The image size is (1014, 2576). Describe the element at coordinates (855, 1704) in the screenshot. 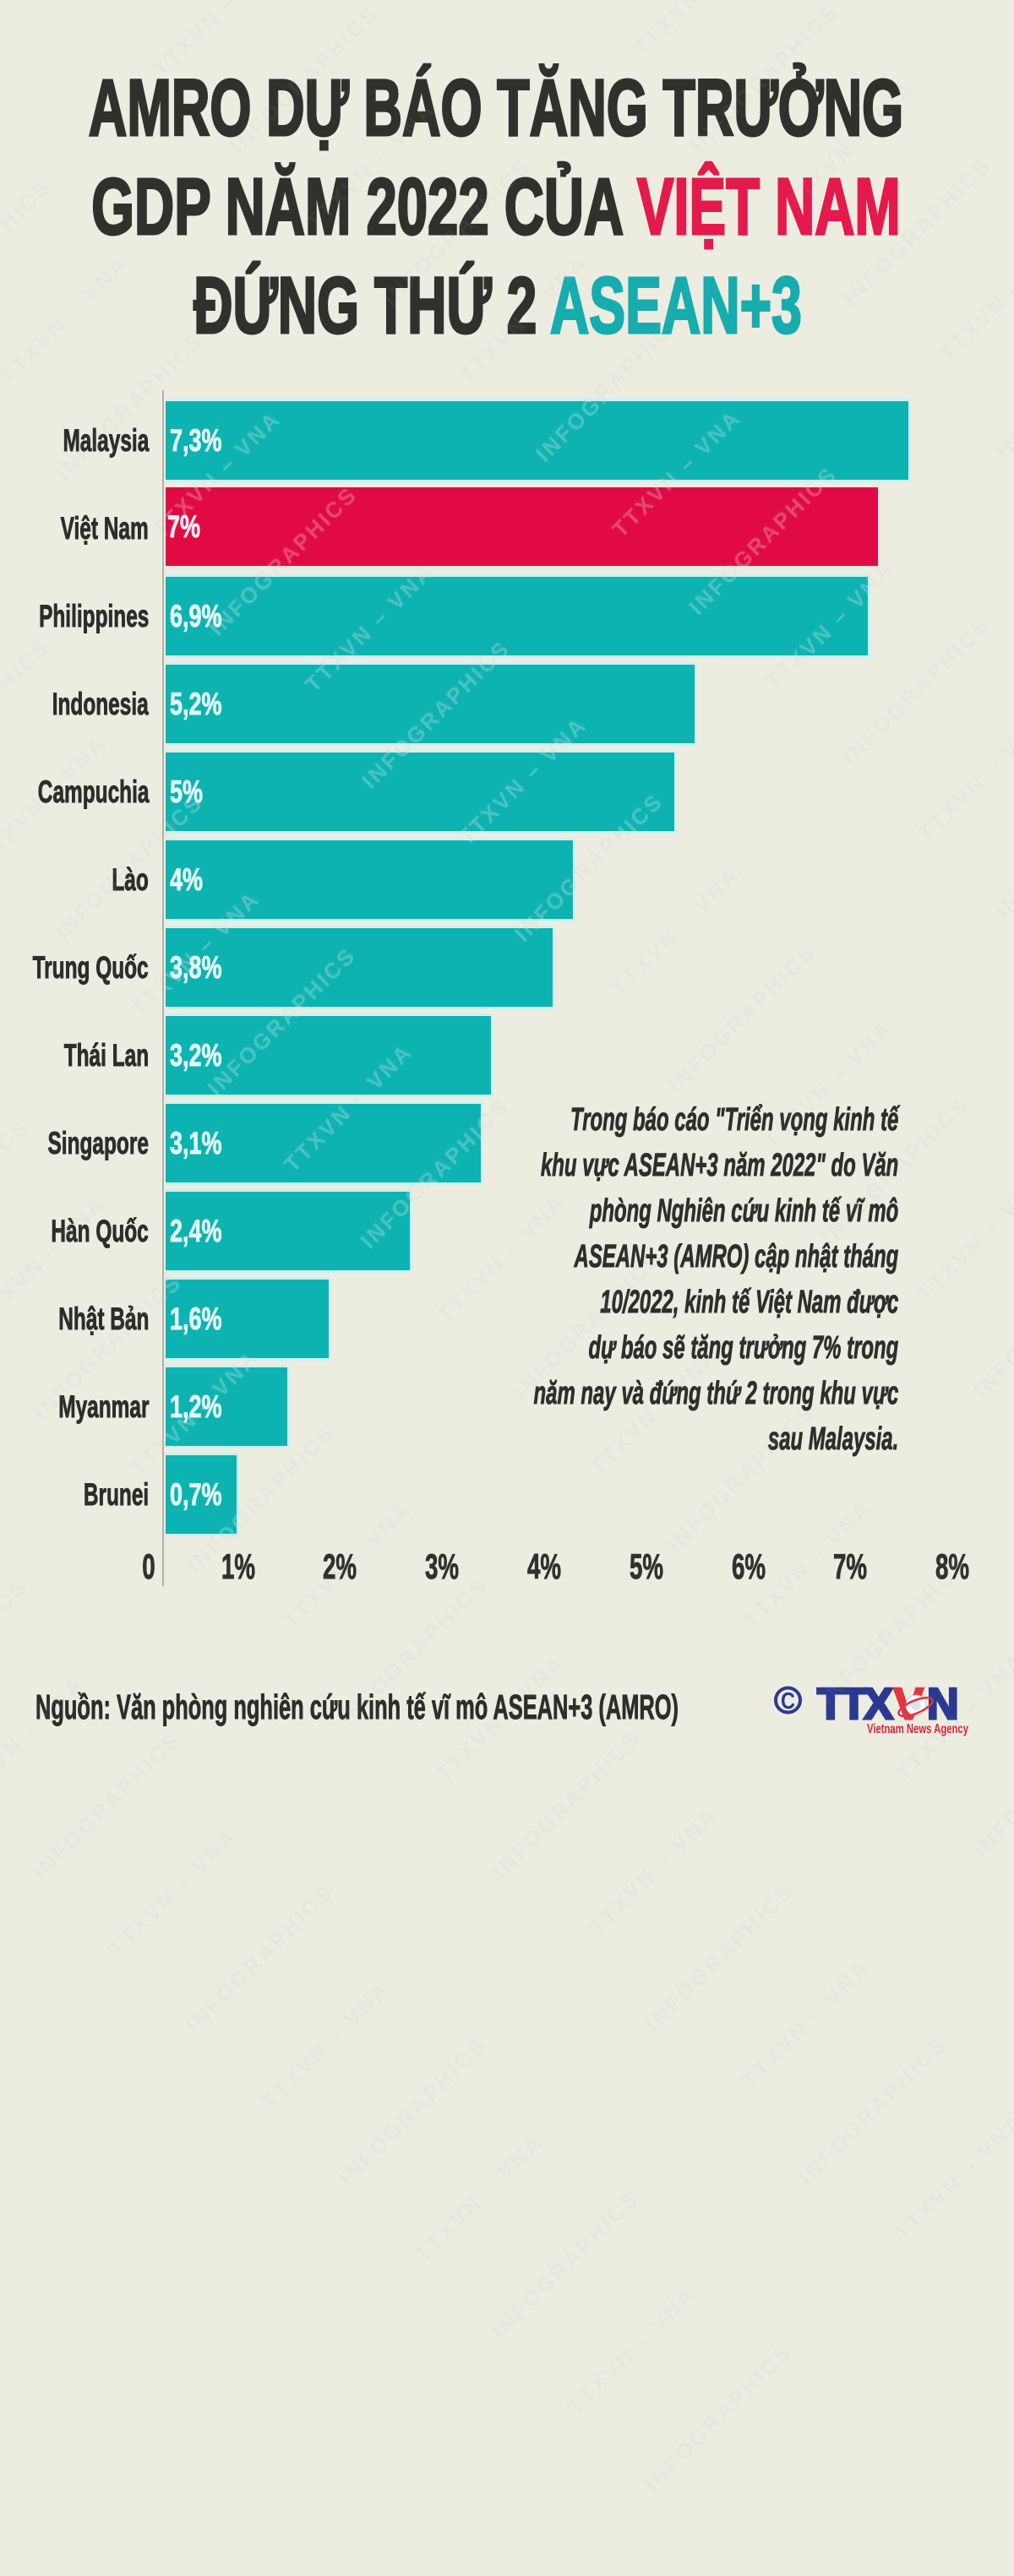

I see `svg-text: TTX` at that location.